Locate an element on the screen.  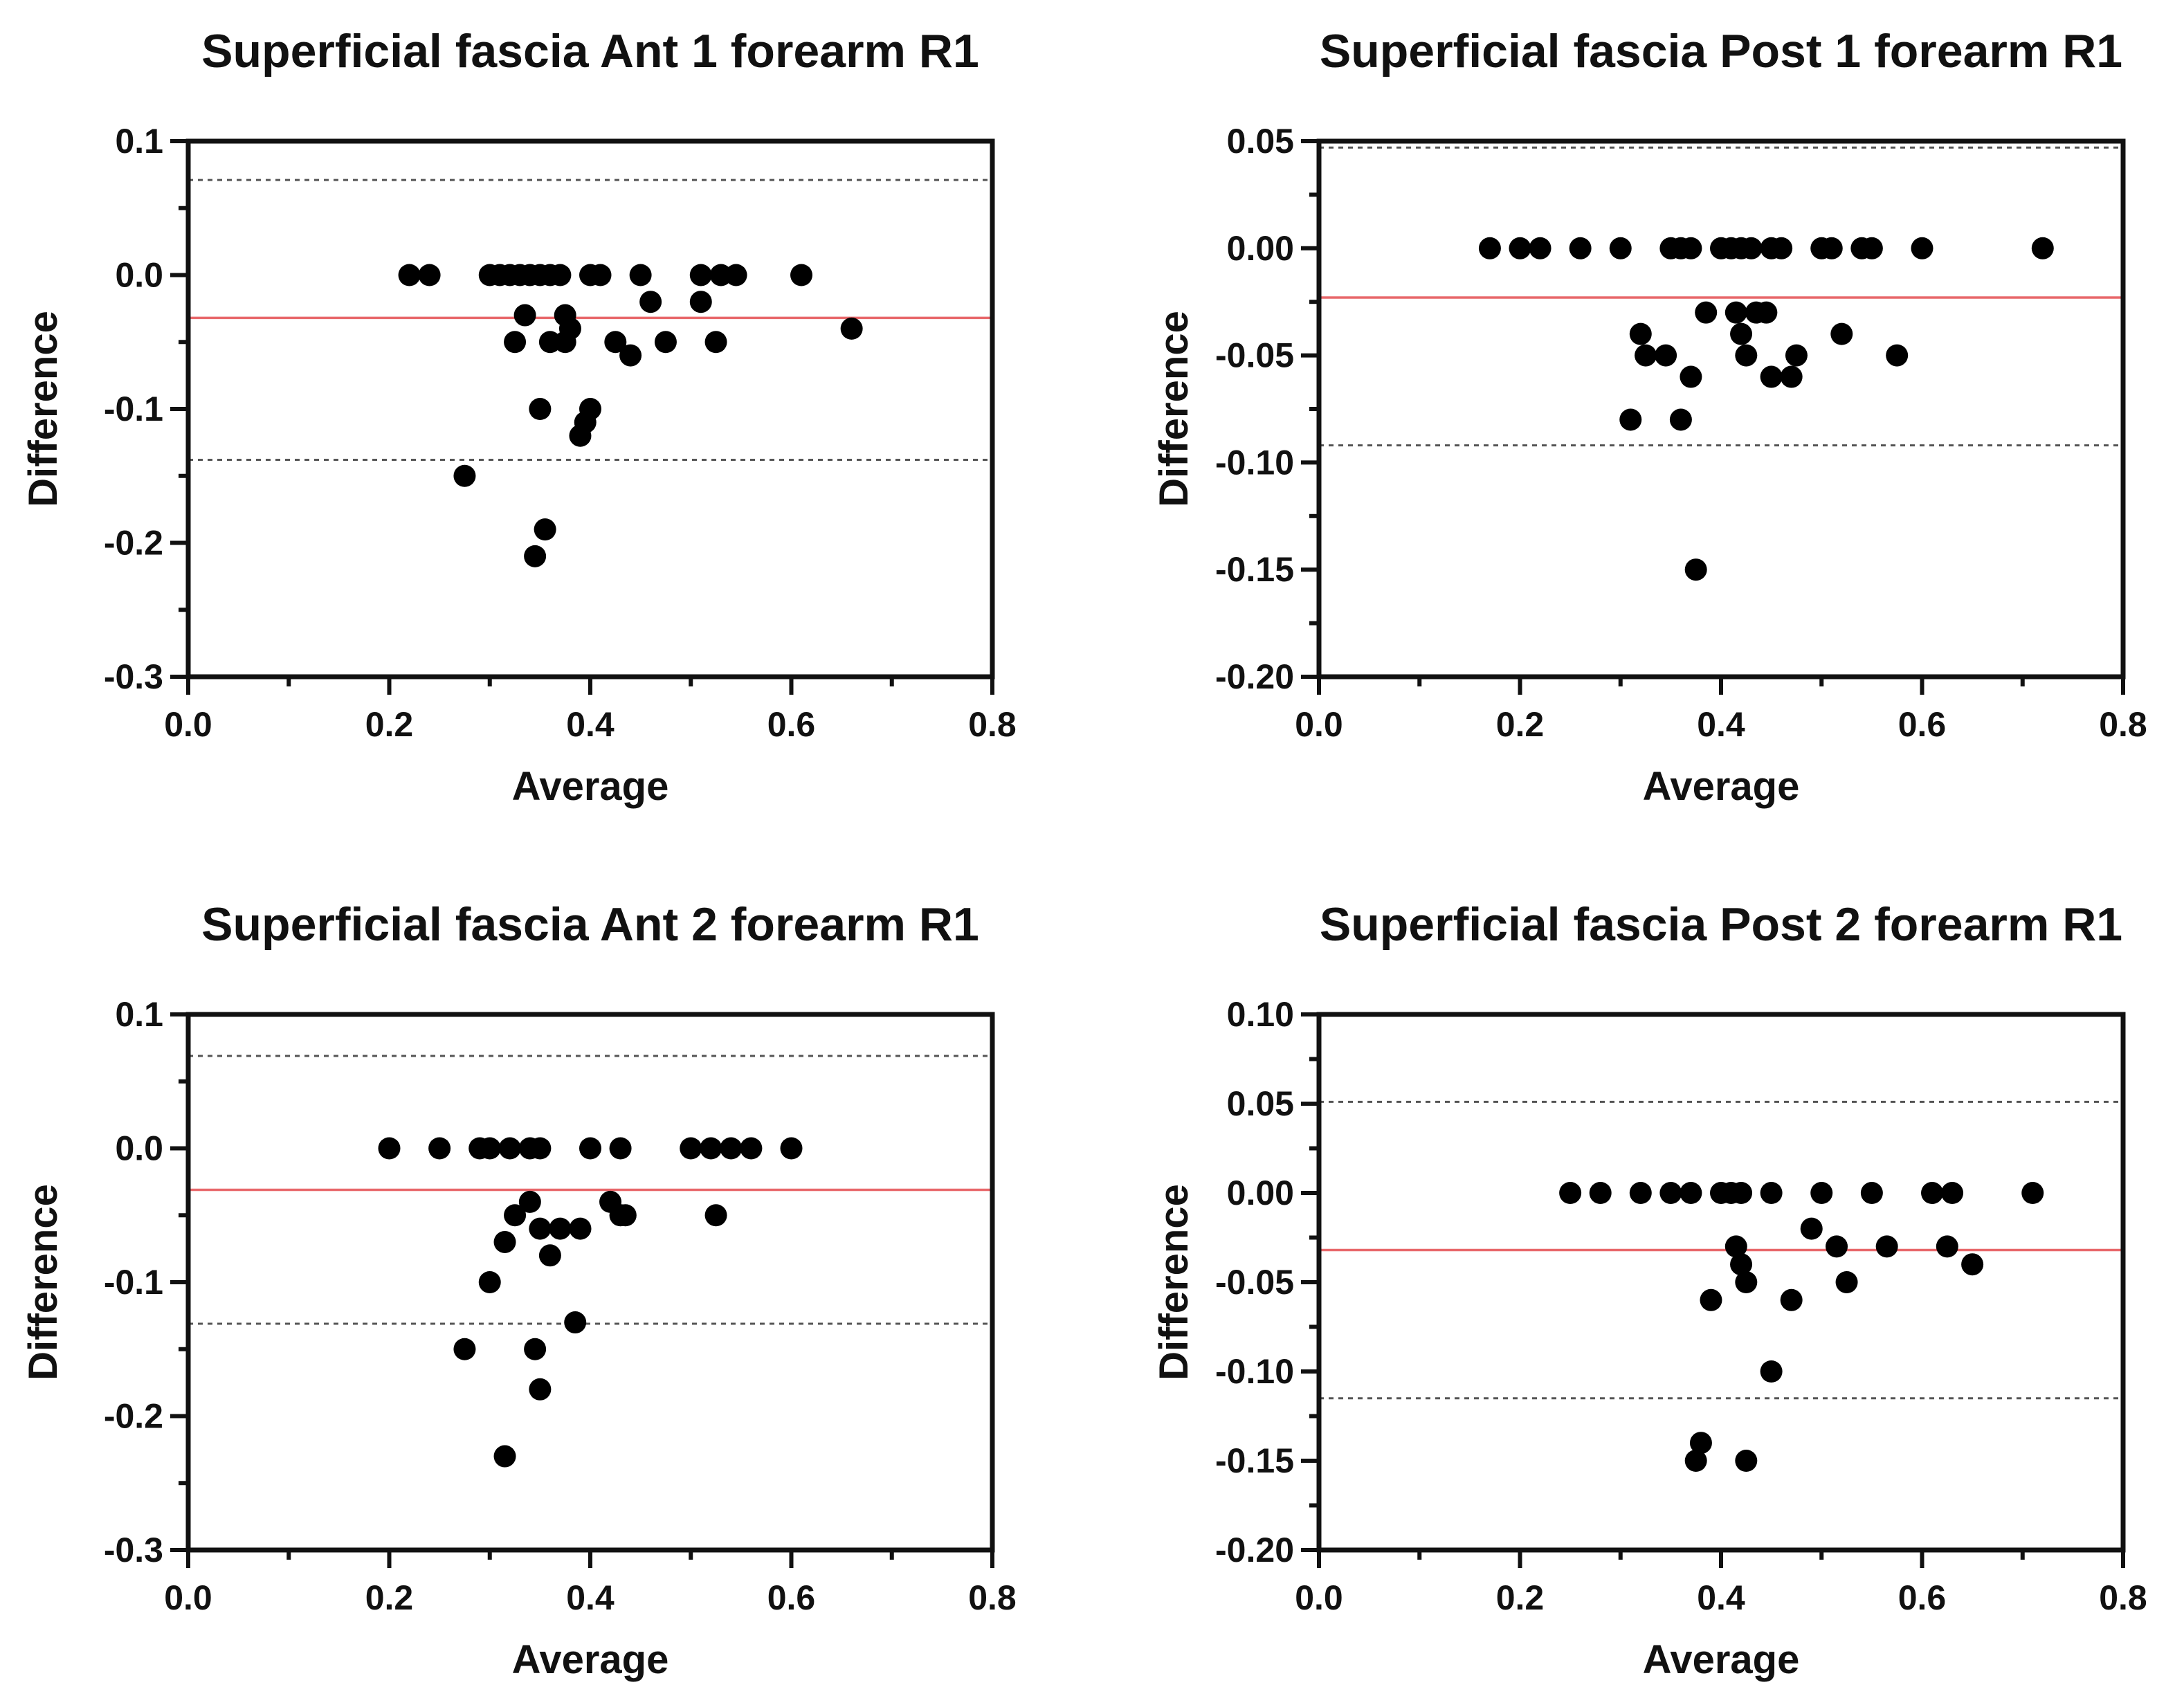
chart-title: Superficial fascia Ant 2 forearm R1 is located at coordinates (590, 924).